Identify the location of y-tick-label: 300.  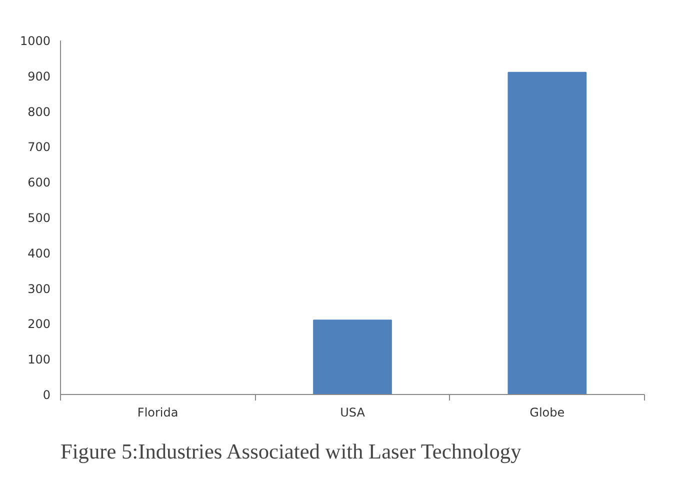
(39, 289).